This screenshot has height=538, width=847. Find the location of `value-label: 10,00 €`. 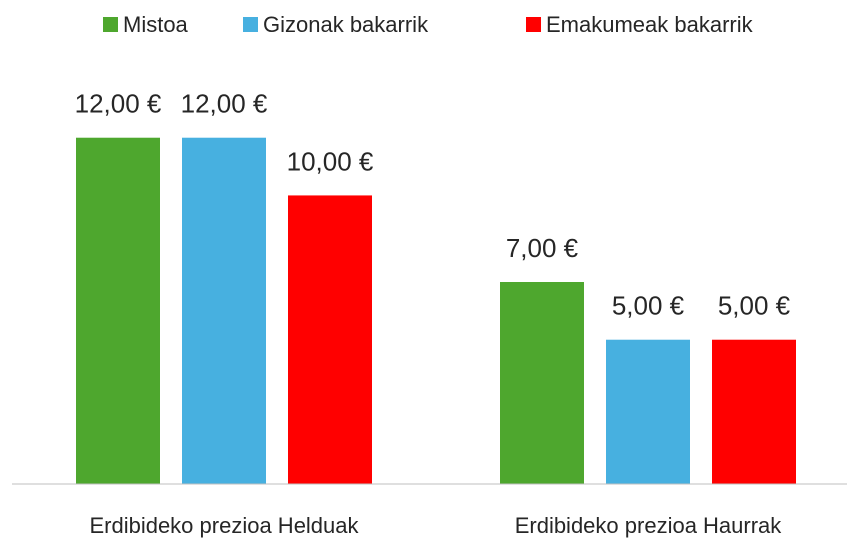

value-label: 10,00 € is located at coordinates (330, 161).